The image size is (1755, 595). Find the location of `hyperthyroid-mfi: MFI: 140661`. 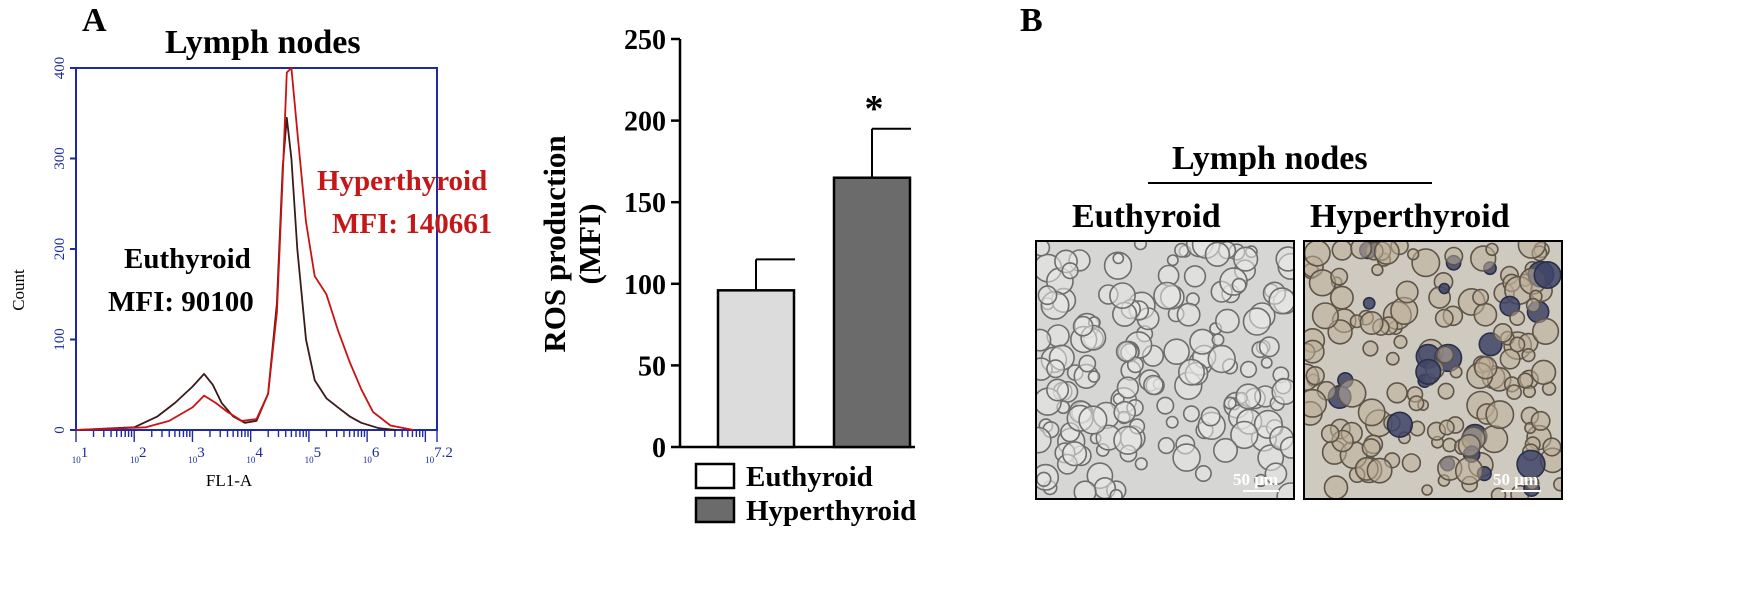

hyperthyroid-mfi: MFI: 140661 is located at coordinates (412, 224).